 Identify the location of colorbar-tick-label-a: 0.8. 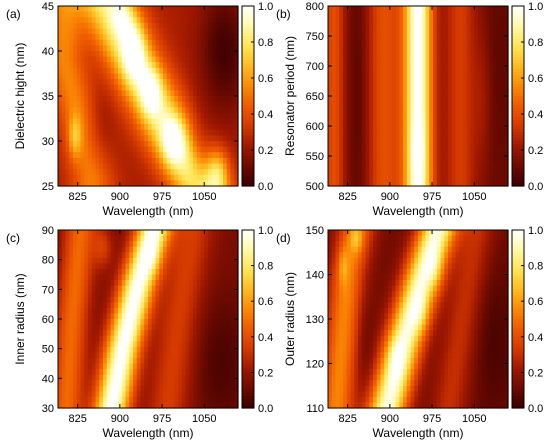
(265, 43).